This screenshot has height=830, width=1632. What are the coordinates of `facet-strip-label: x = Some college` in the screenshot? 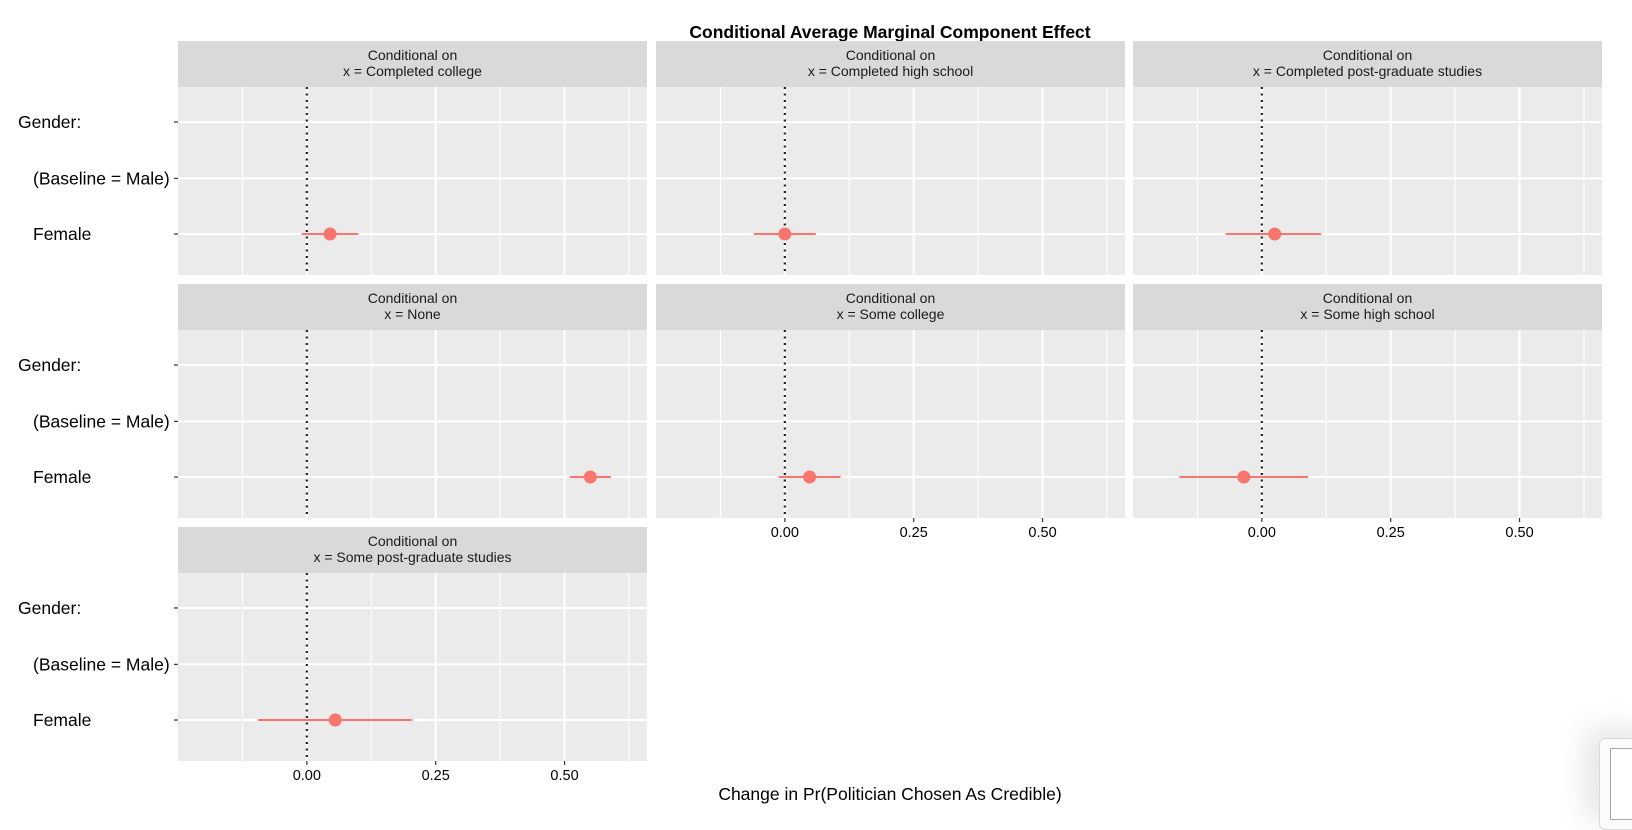 It's located at (891, 314).